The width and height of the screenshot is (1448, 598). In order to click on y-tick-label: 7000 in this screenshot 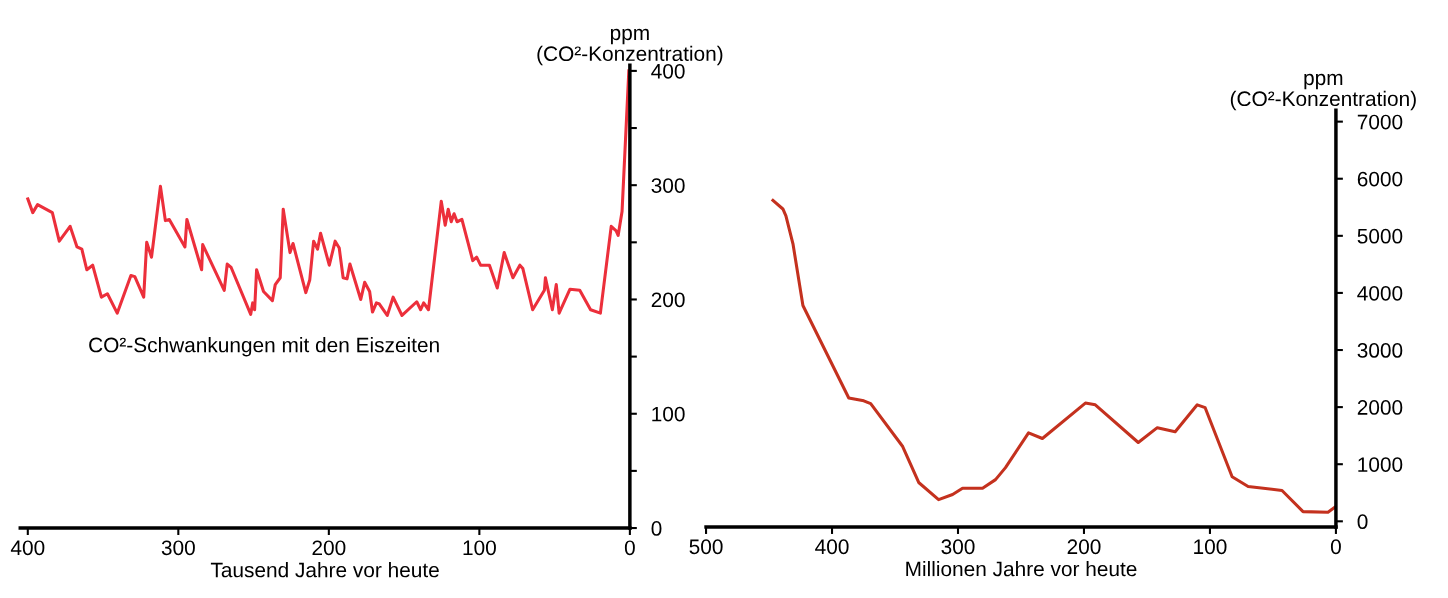, I will do `click(1380, 122)`.